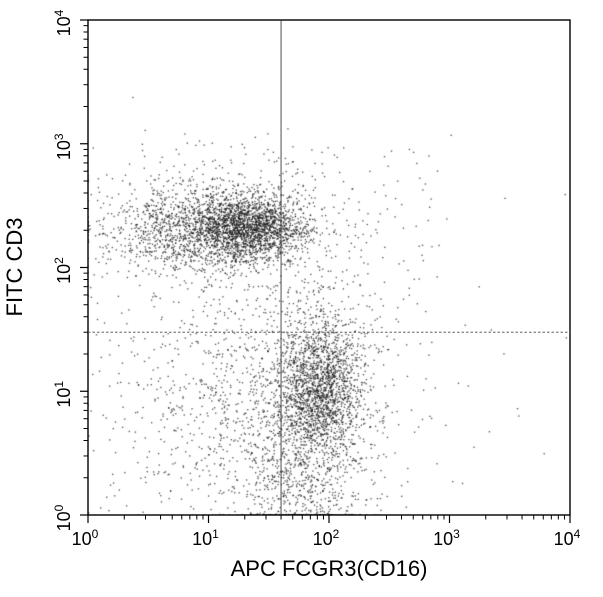 This screenshot has width=603, height=597. What do you see at coordinates (63, 394) in the screenshot?
I see `y-tick-label: 101` at bounding box center [63, 394].